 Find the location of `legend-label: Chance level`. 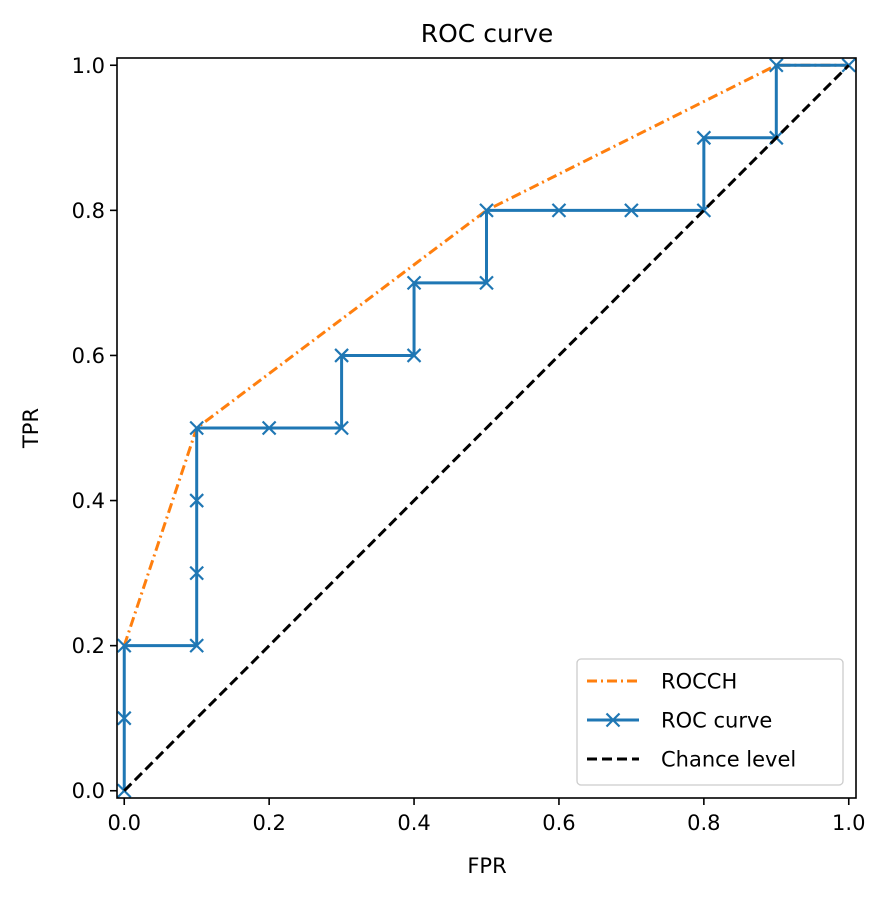

legend-label: Chance level is located at coordinates (728, 760).